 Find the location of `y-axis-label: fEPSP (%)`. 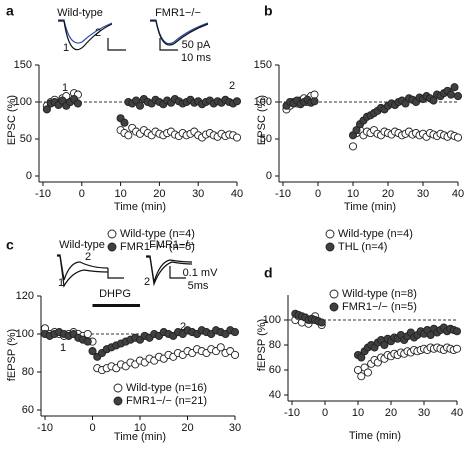

y-axis-label: fEPSP (%) is located at coordinates (12, 355).